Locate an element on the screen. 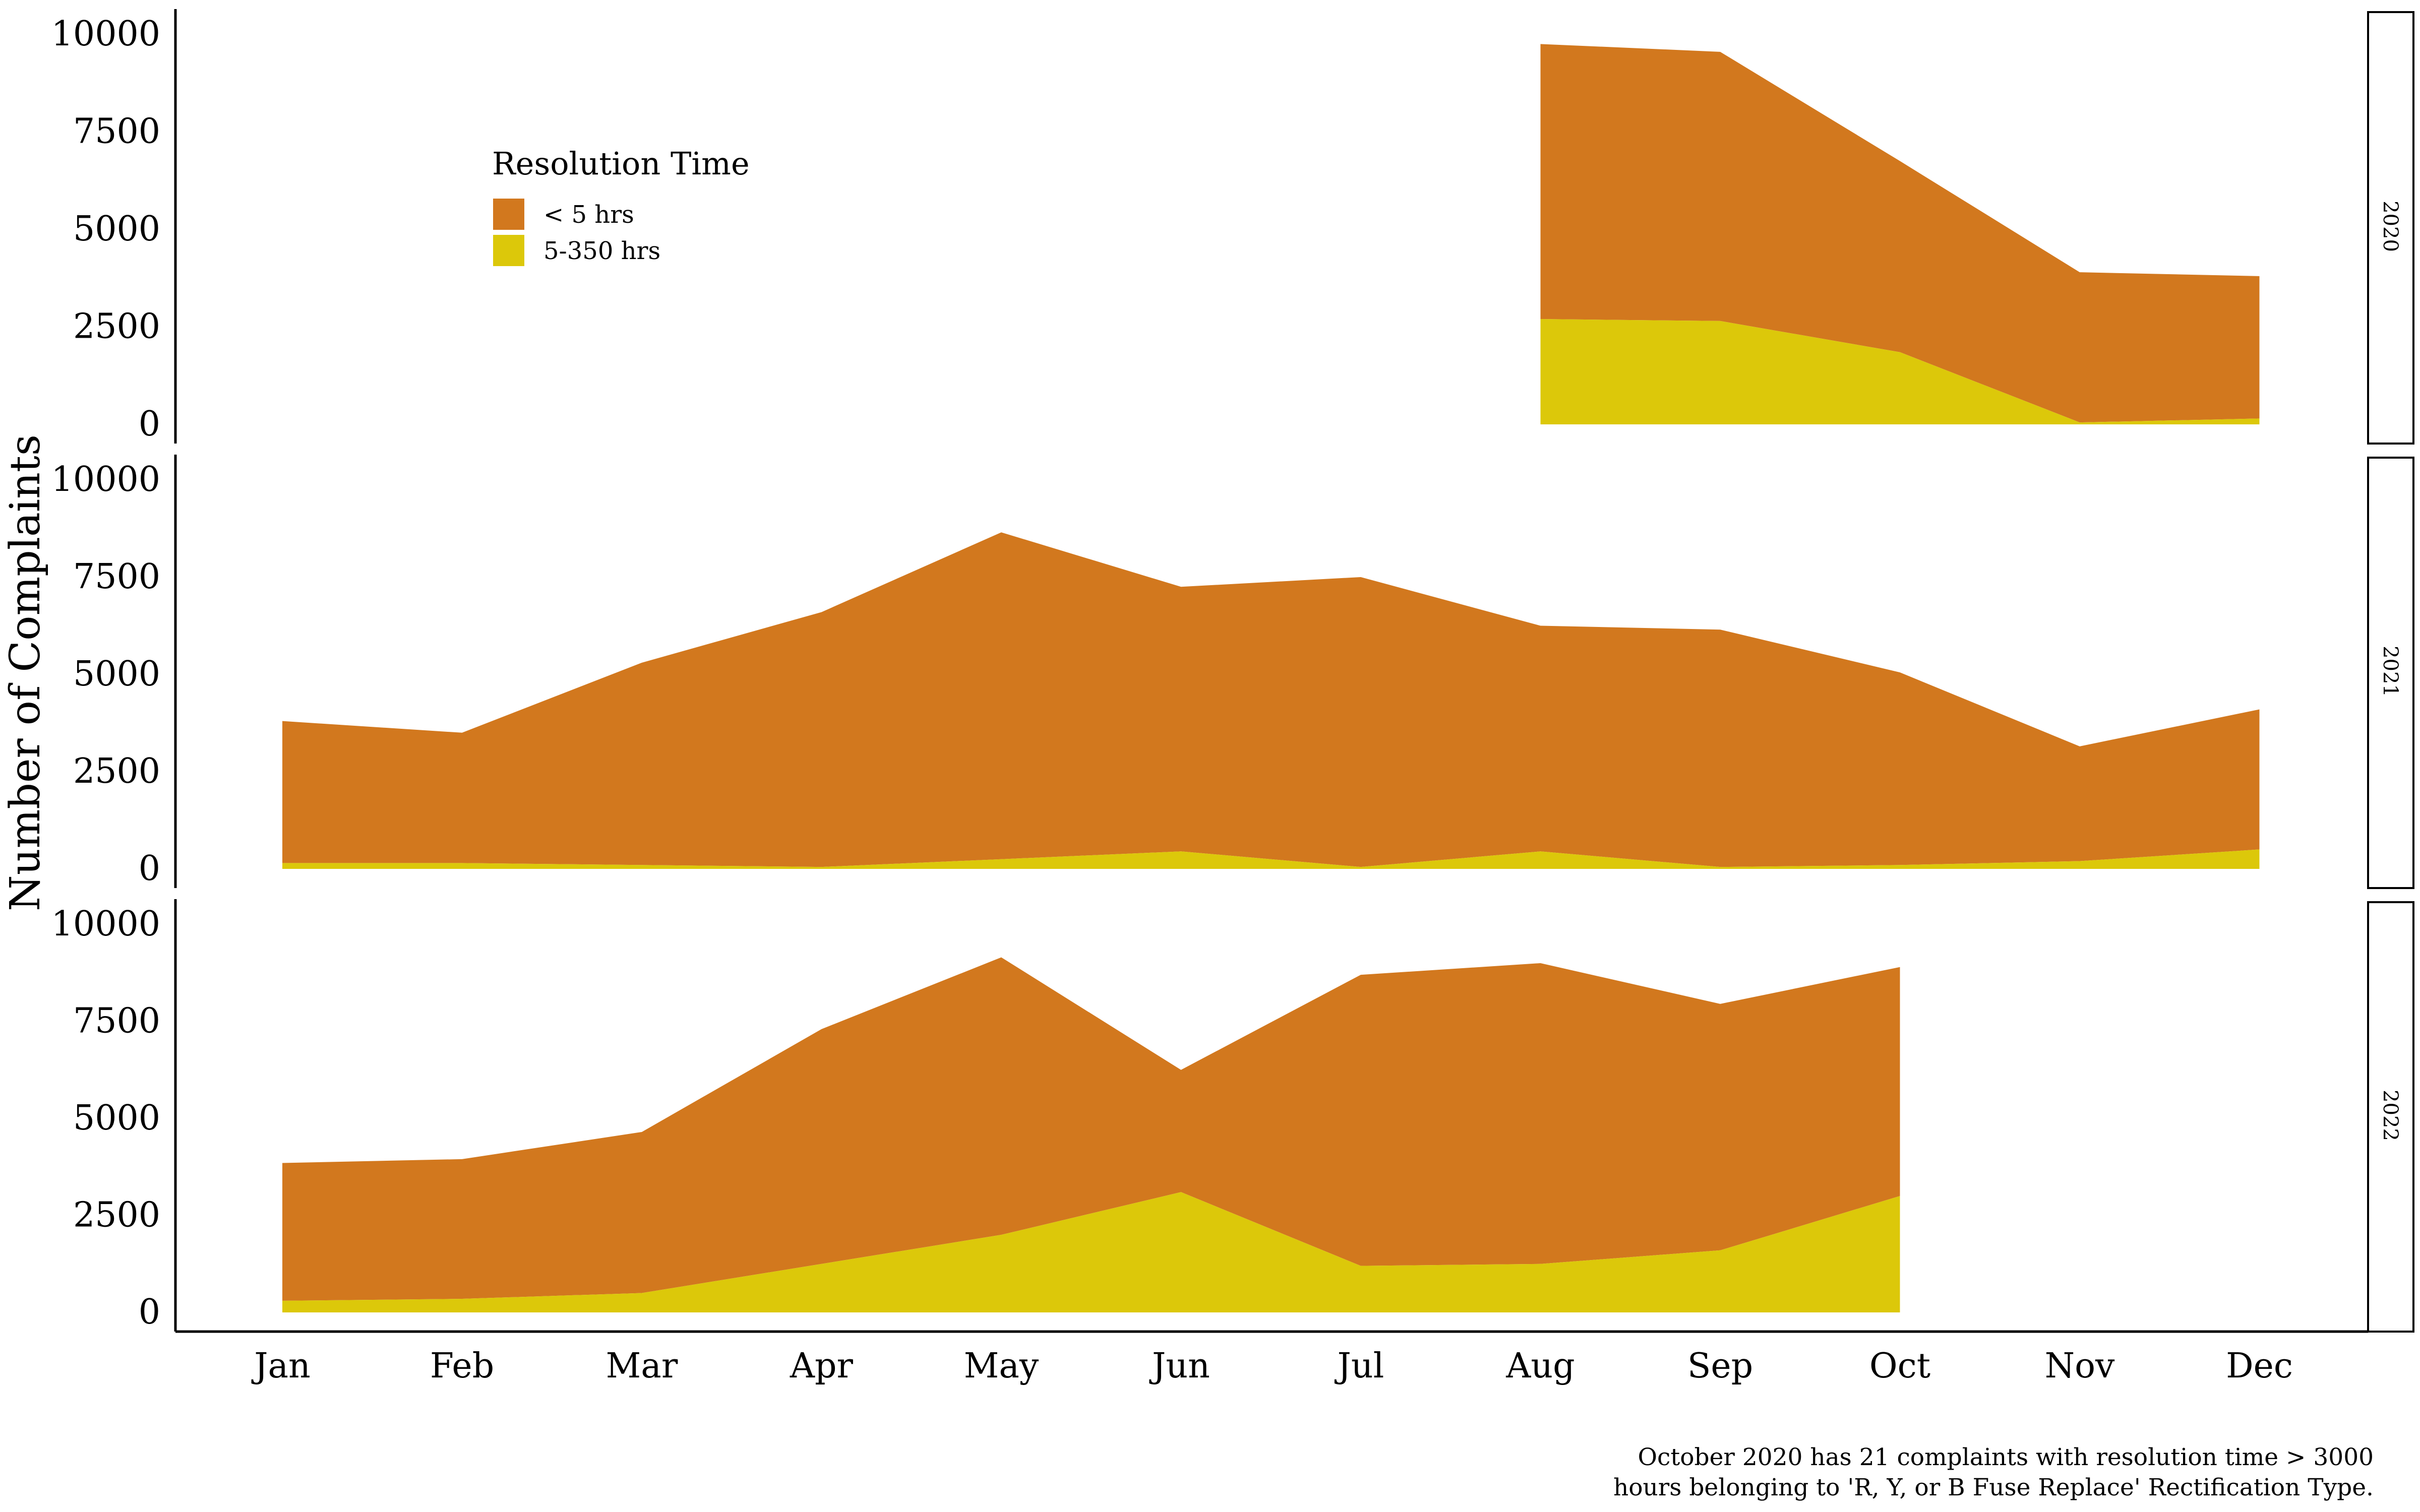 Image resolution: width=2420 pixels, height=1512 pixels. x-tick-label-Sep: Sep is located at coordinates (1720, 1366).